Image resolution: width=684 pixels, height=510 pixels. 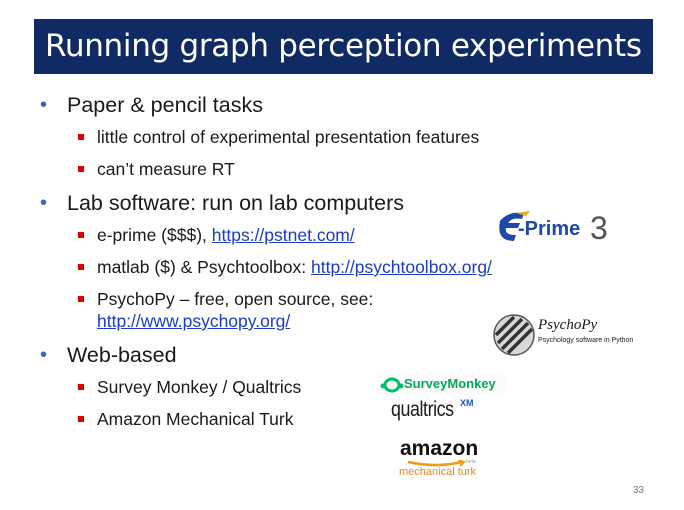 I want to click on title-bar: Running graph perception experiments, so click(x=343, y=46).